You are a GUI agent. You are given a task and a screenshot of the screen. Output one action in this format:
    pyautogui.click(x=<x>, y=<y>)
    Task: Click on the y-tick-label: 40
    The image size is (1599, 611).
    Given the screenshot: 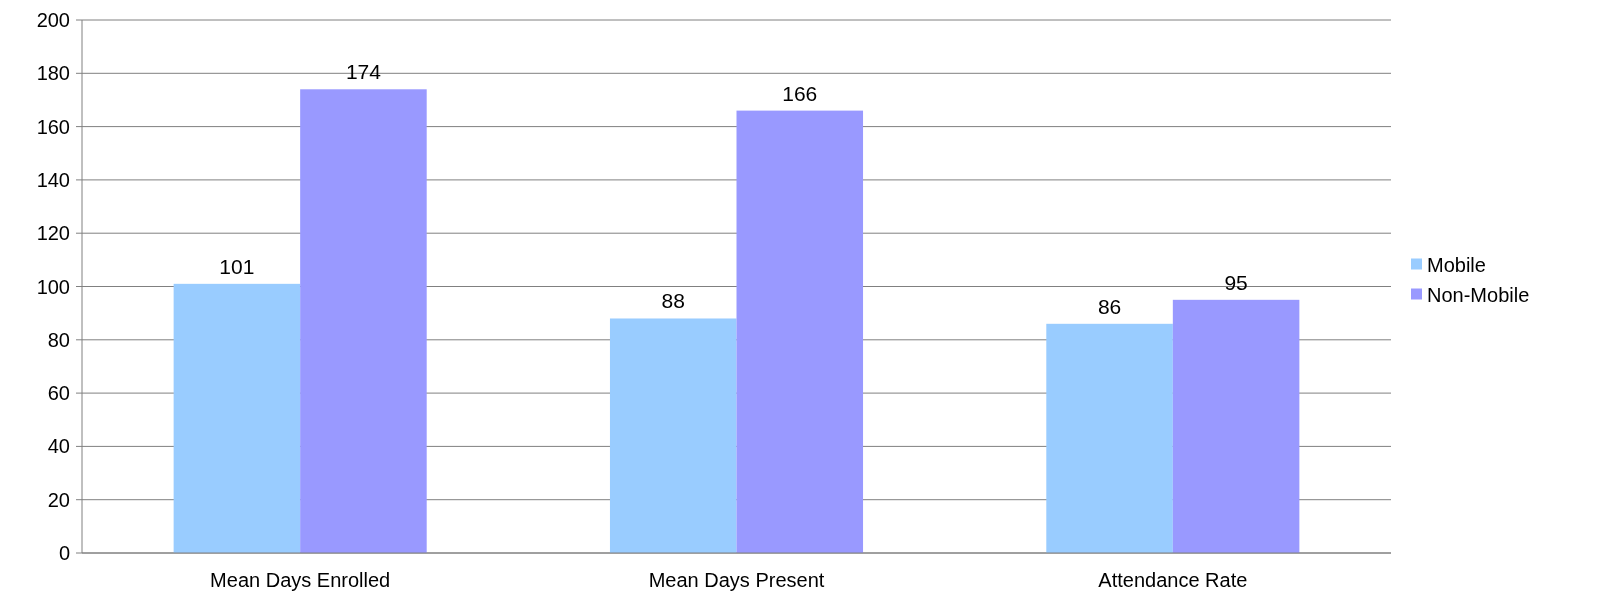 What is the action you would take?
    pyautogui.click(x=58, y=446)
    